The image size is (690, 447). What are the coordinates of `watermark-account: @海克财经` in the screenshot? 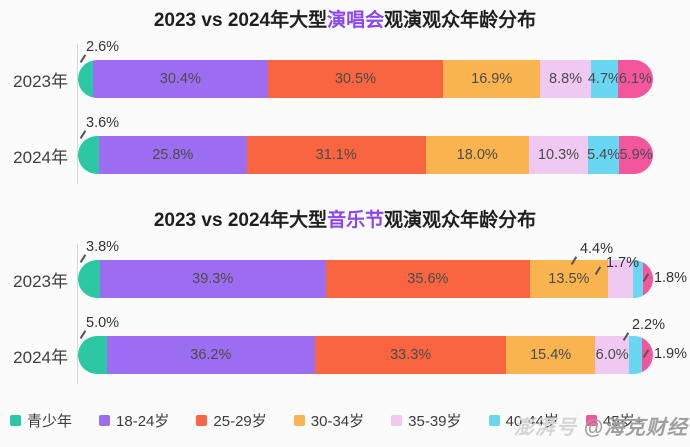 It's located at (635, 428).